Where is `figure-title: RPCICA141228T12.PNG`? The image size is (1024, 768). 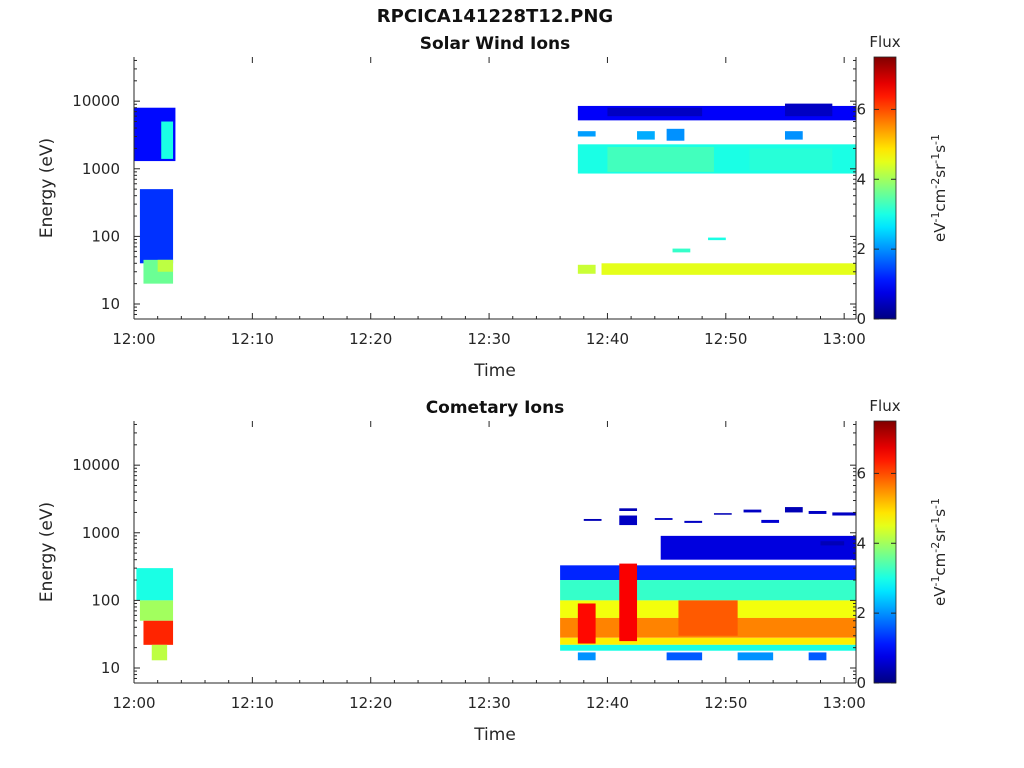
figure-title: RPCICA141228T12.PNG is located at coordinates (495, 16).